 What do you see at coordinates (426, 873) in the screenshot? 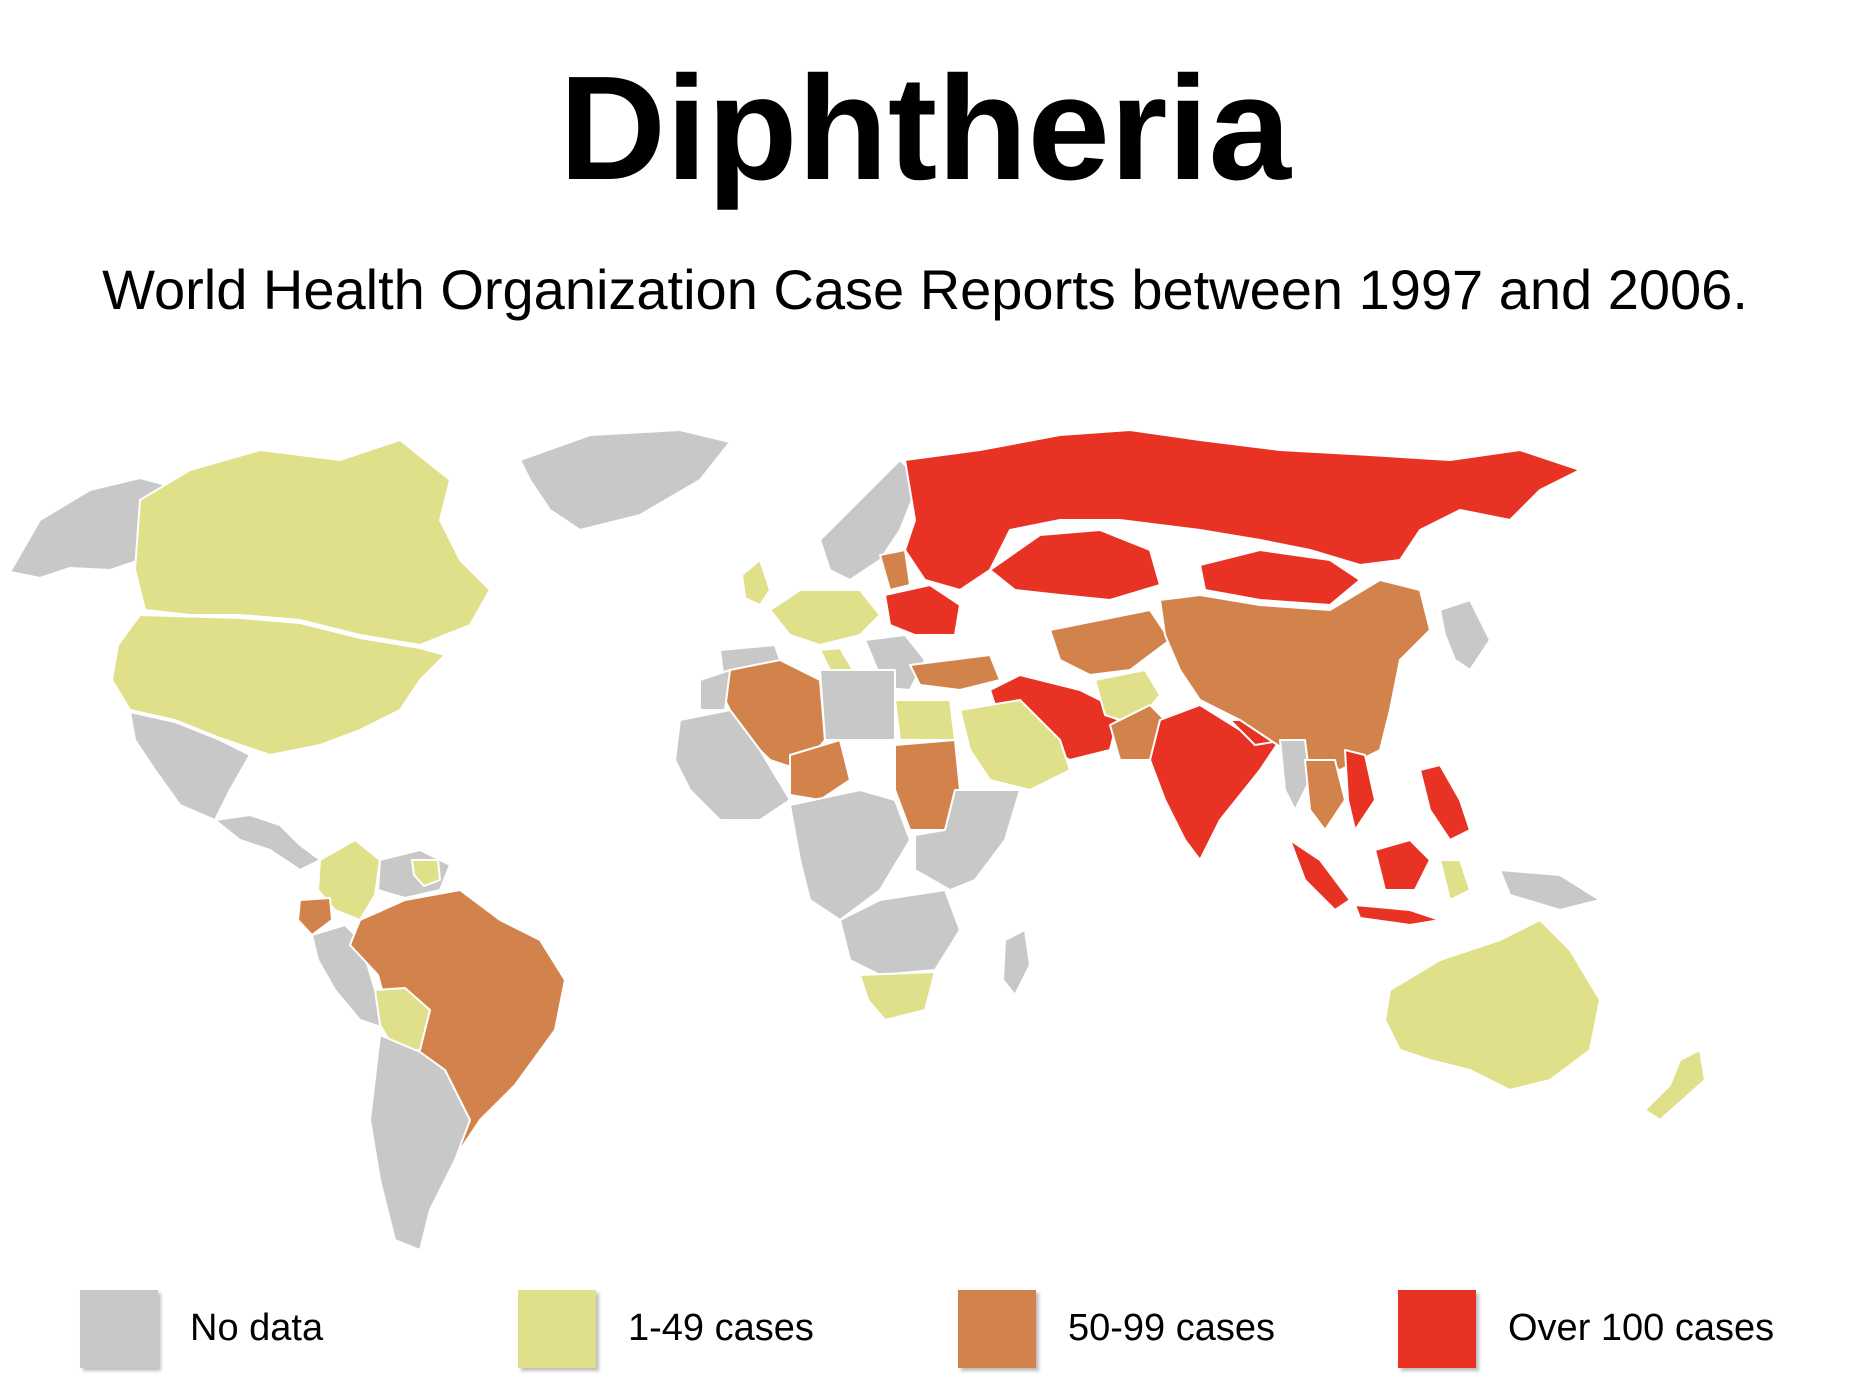
I see `region-guyana` at bounding box center [426, 873].